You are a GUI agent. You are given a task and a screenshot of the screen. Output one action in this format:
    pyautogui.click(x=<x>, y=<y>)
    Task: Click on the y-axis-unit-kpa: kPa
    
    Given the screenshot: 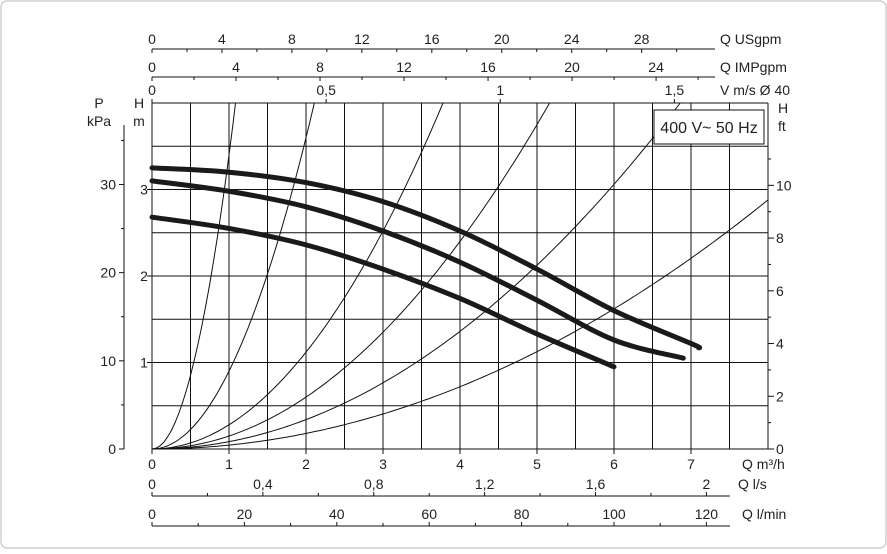 What is the action you would take?
    pyautogui.click(x=99, y=121)
    